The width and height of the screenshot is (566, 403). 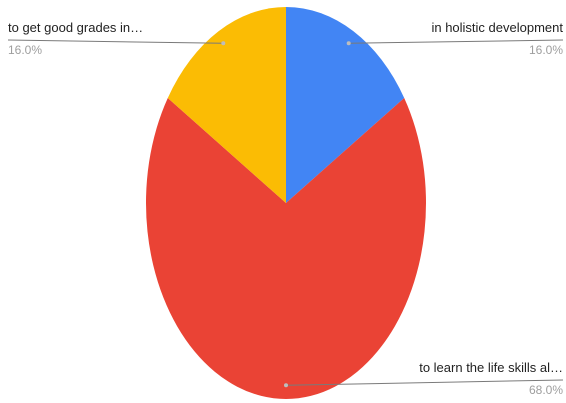 What do you see at coordinates (286, 385) in the screenshot?
I see `leader-dot-life-skills` at bounding box center [286, 385].